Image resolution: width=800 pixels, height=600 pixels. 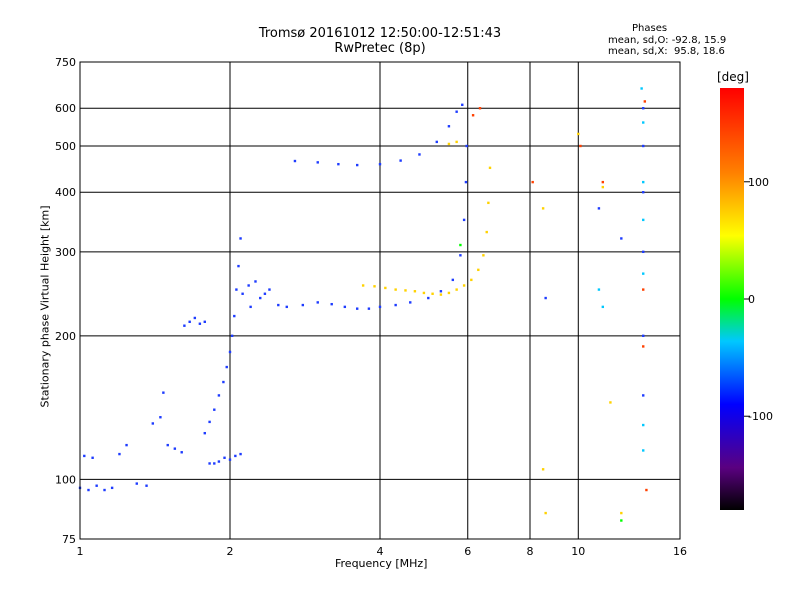 I want to click on stats-header: Phases, so click(x=650, y=28).